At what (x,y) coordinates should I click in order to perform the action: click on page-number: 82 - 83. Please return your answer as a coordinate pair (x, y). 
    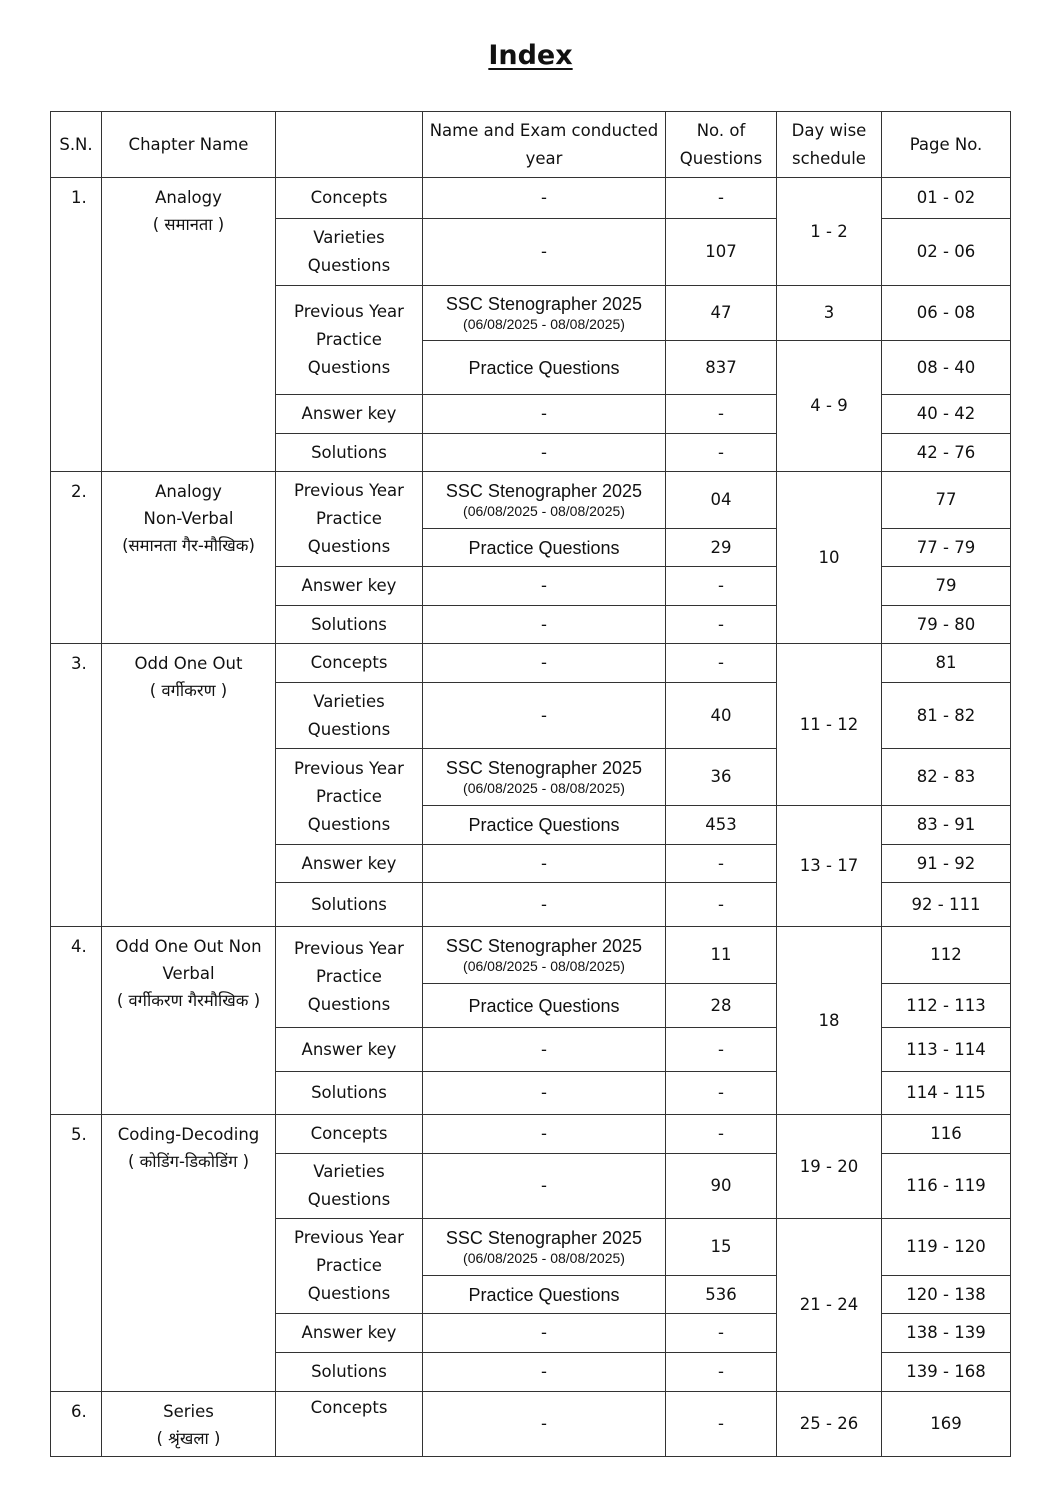
    Looking at the image, I should click on (946, 777).